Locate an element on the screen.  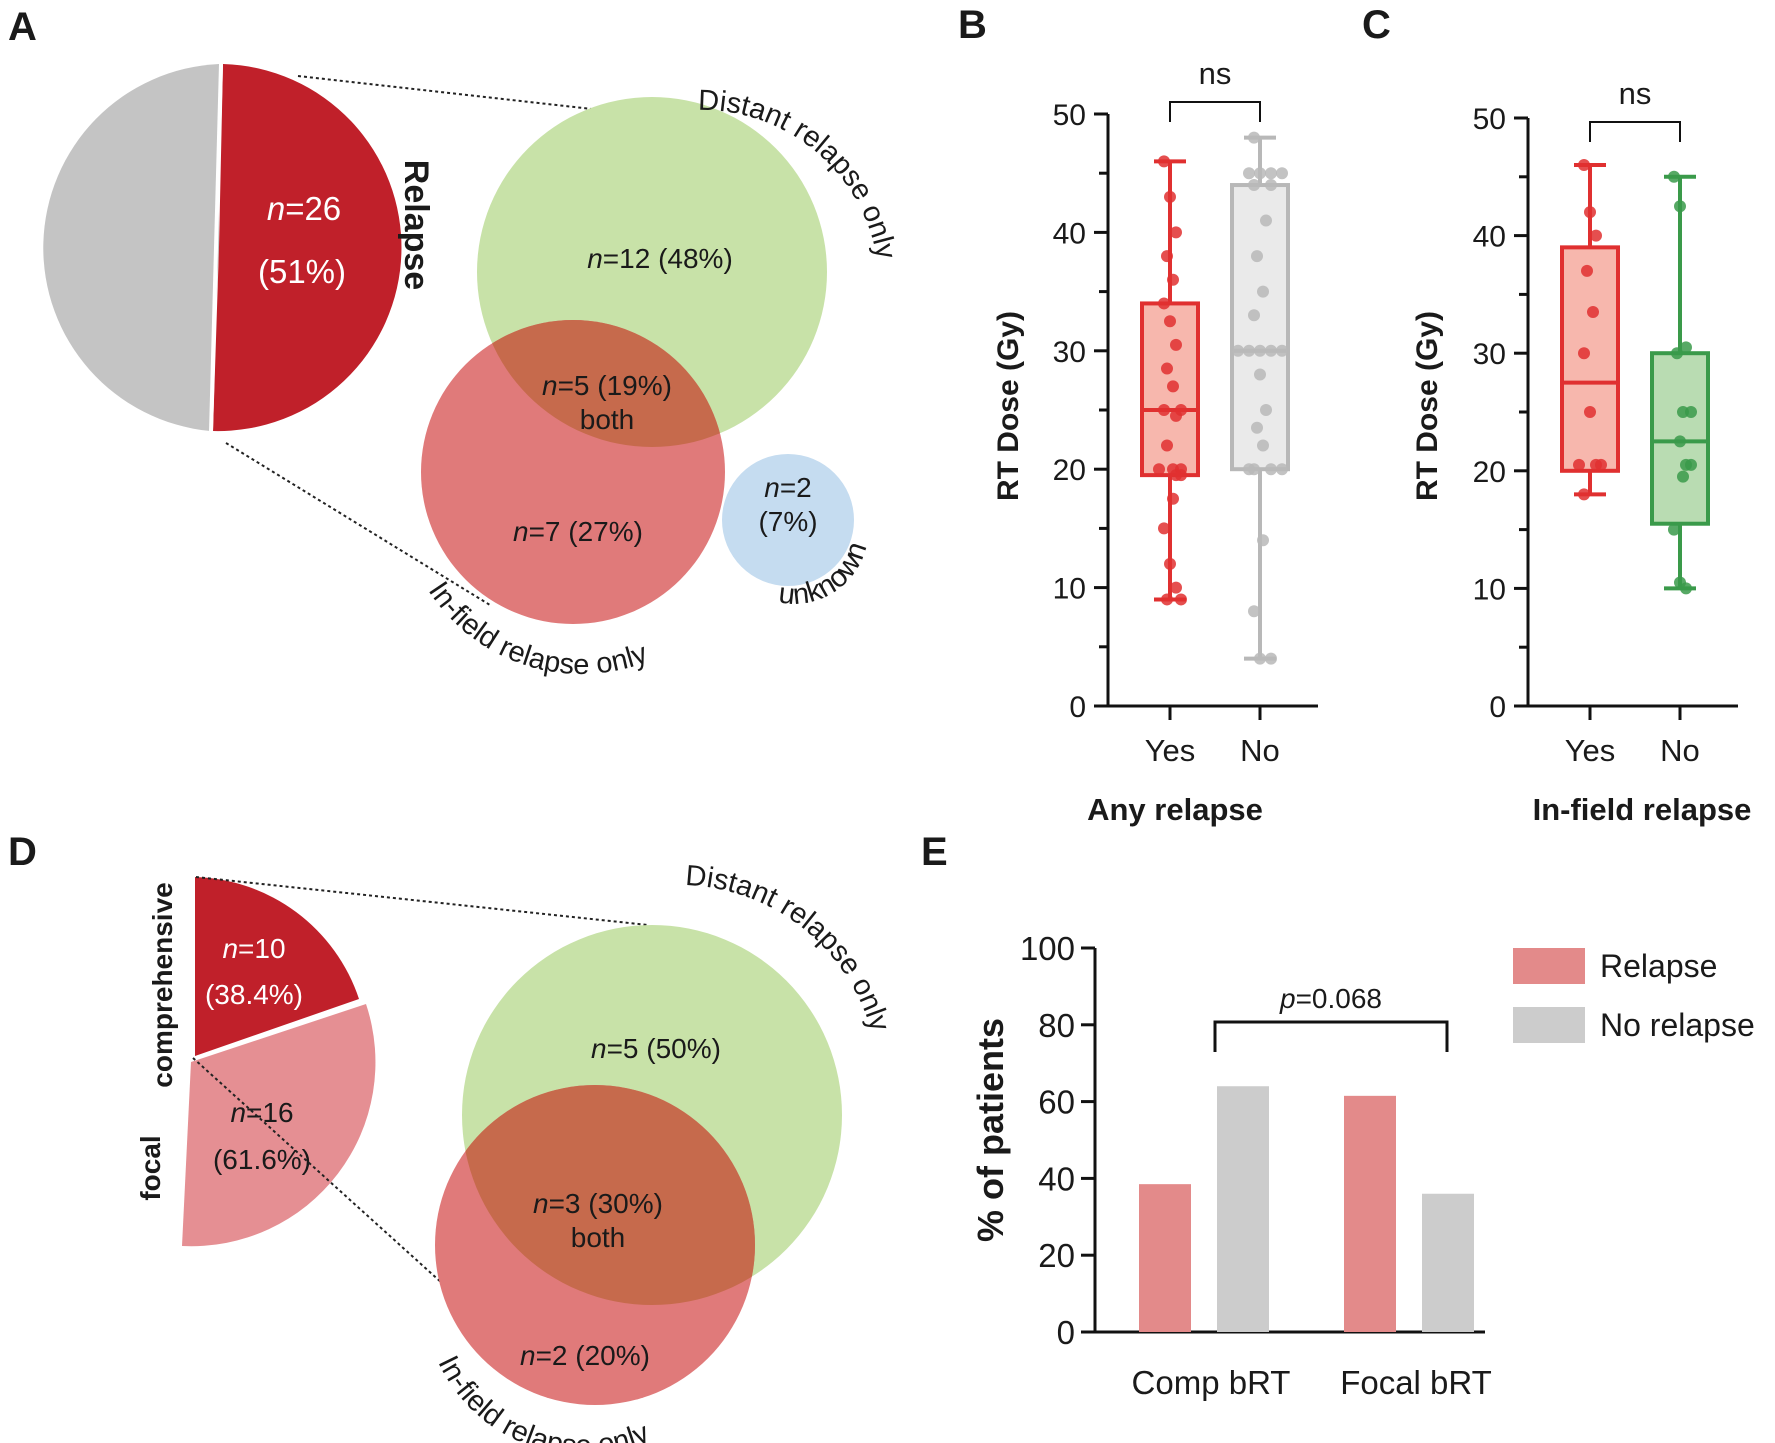
panel-c-ytick-label: 10 is located at coordinates (1489, 589).